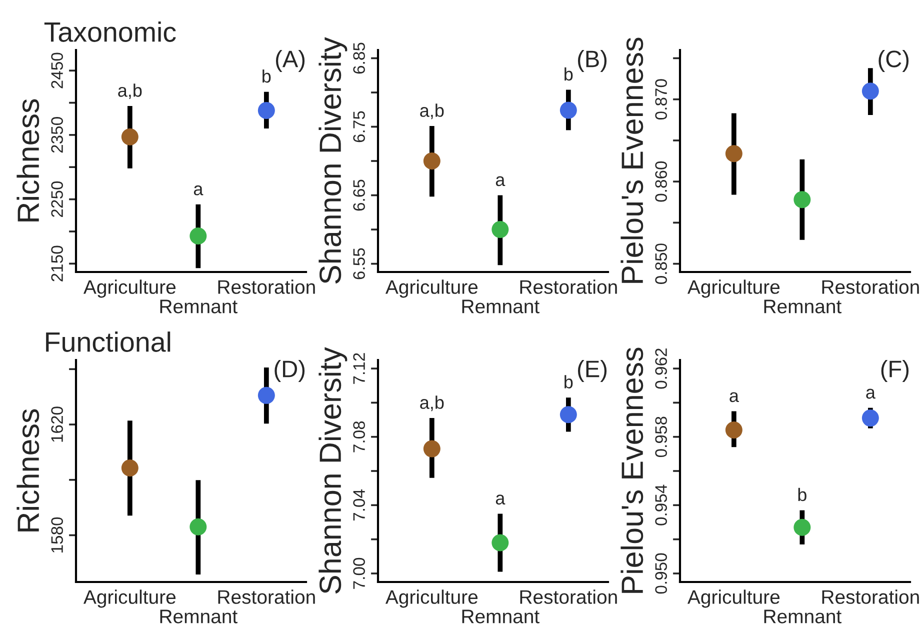  What do you see at coordinates (661, 99) in the screenshot?
I see `y-tick-label: 0.870` at bounding box center [661, 99].